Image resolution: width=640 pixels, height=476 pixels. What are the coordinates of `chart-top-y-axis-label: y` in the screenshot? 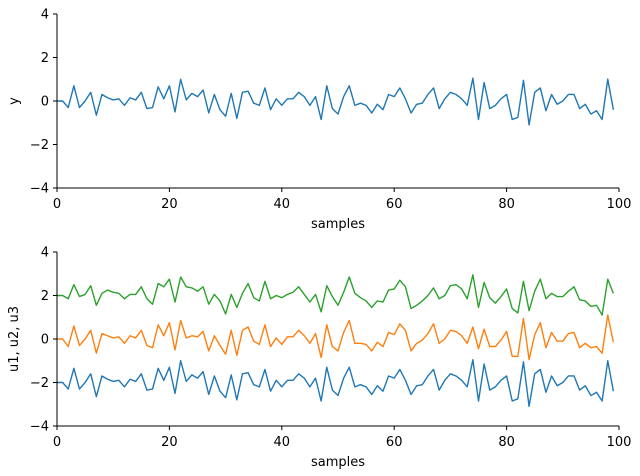 It's located at (14, 101).